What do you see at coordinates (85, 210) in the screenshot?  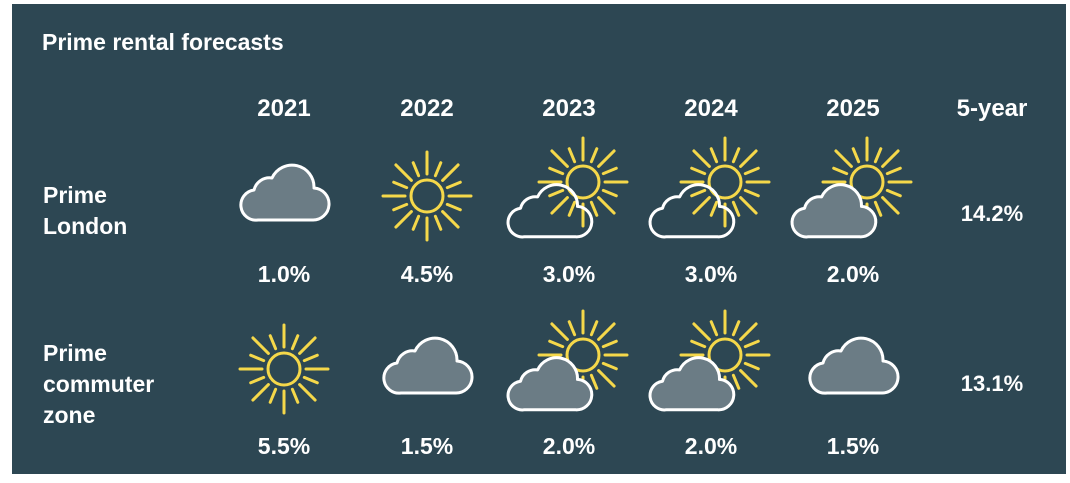 I see `row-label-prime-london: Prime London` at bounding box center [85, 210].